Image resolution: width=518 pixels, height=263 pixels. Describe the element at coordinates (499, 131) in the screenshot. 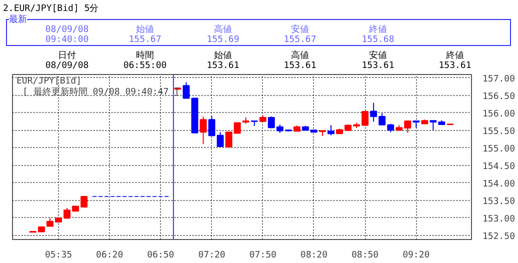

I see `y-tick-label: 155.50` at that location.